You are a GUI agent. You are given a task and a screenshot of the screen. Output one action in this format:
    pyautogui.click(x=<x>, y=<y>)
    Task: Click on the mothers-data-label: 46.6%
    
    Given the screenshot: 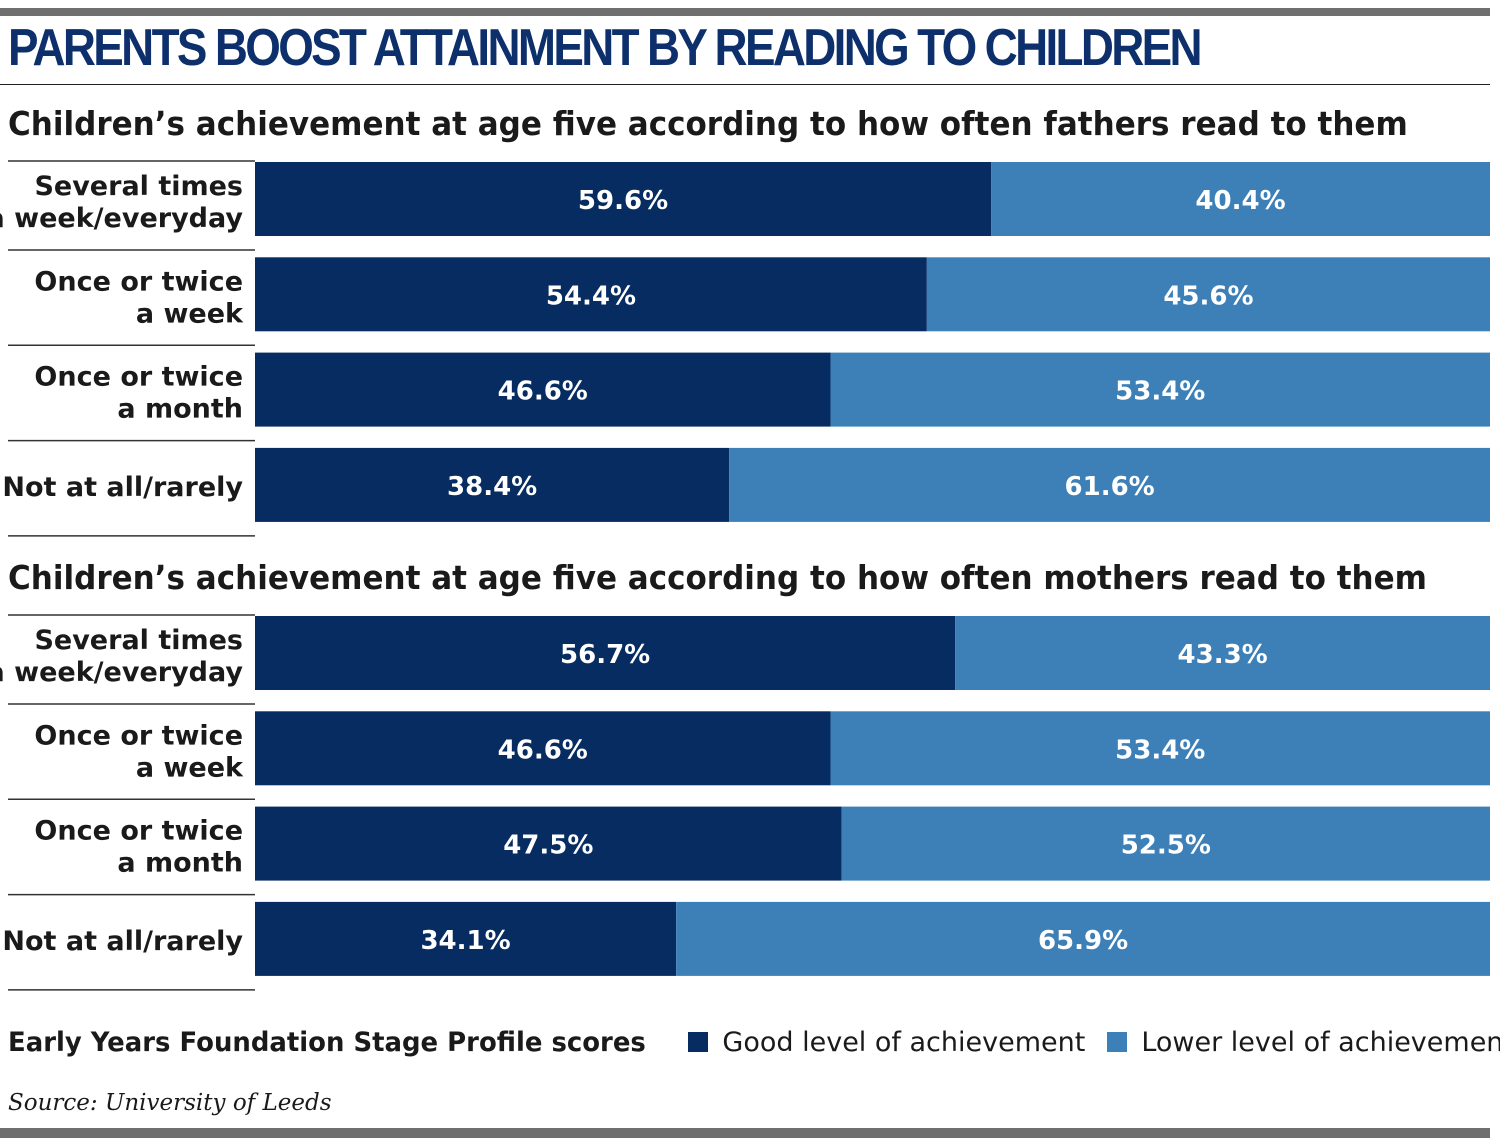 What is the action you would take?
    pyautogui.click(x=543, y=750)
    